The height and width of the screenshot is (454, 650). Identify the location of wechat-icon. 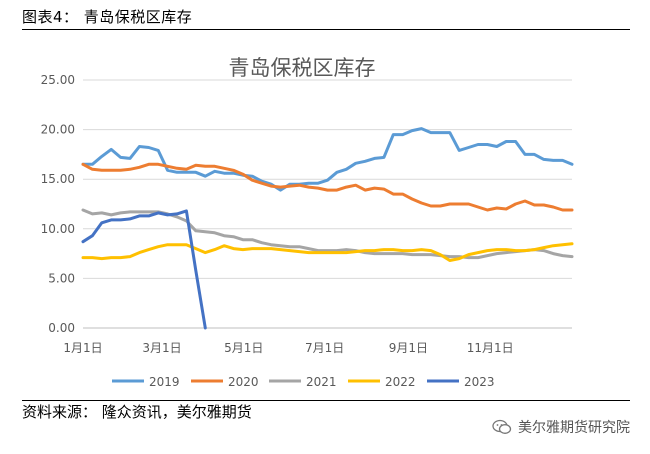
(502, 426).